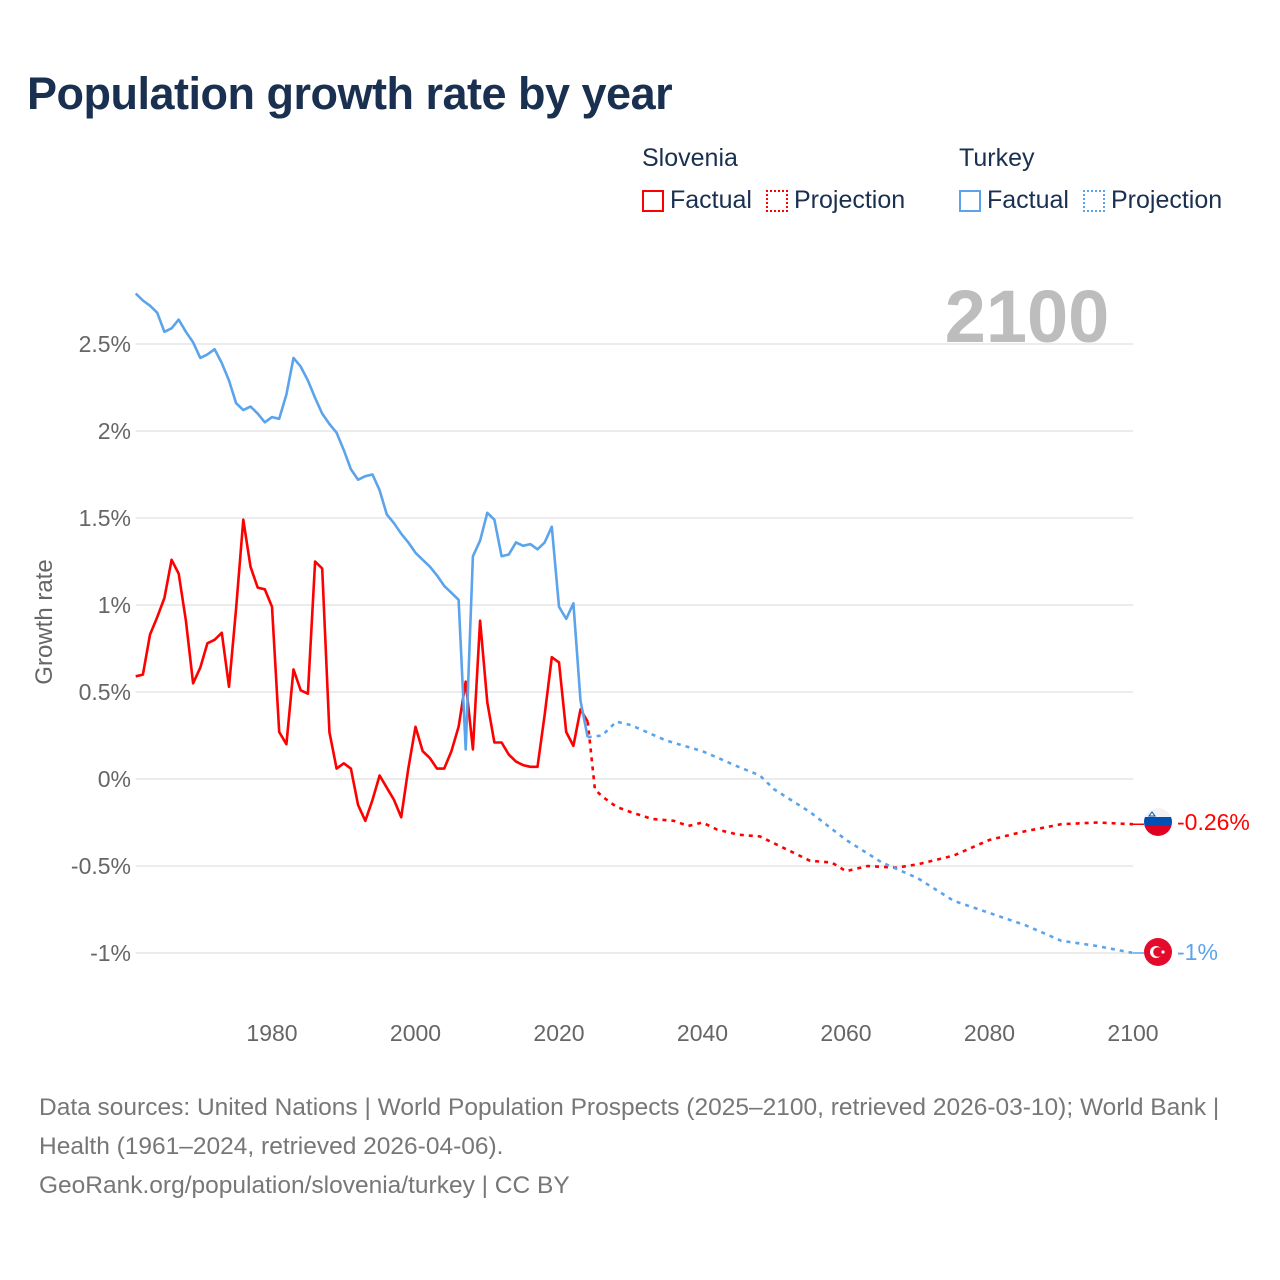  I want to click on y-tick-label: 0%, so click(114, 779).